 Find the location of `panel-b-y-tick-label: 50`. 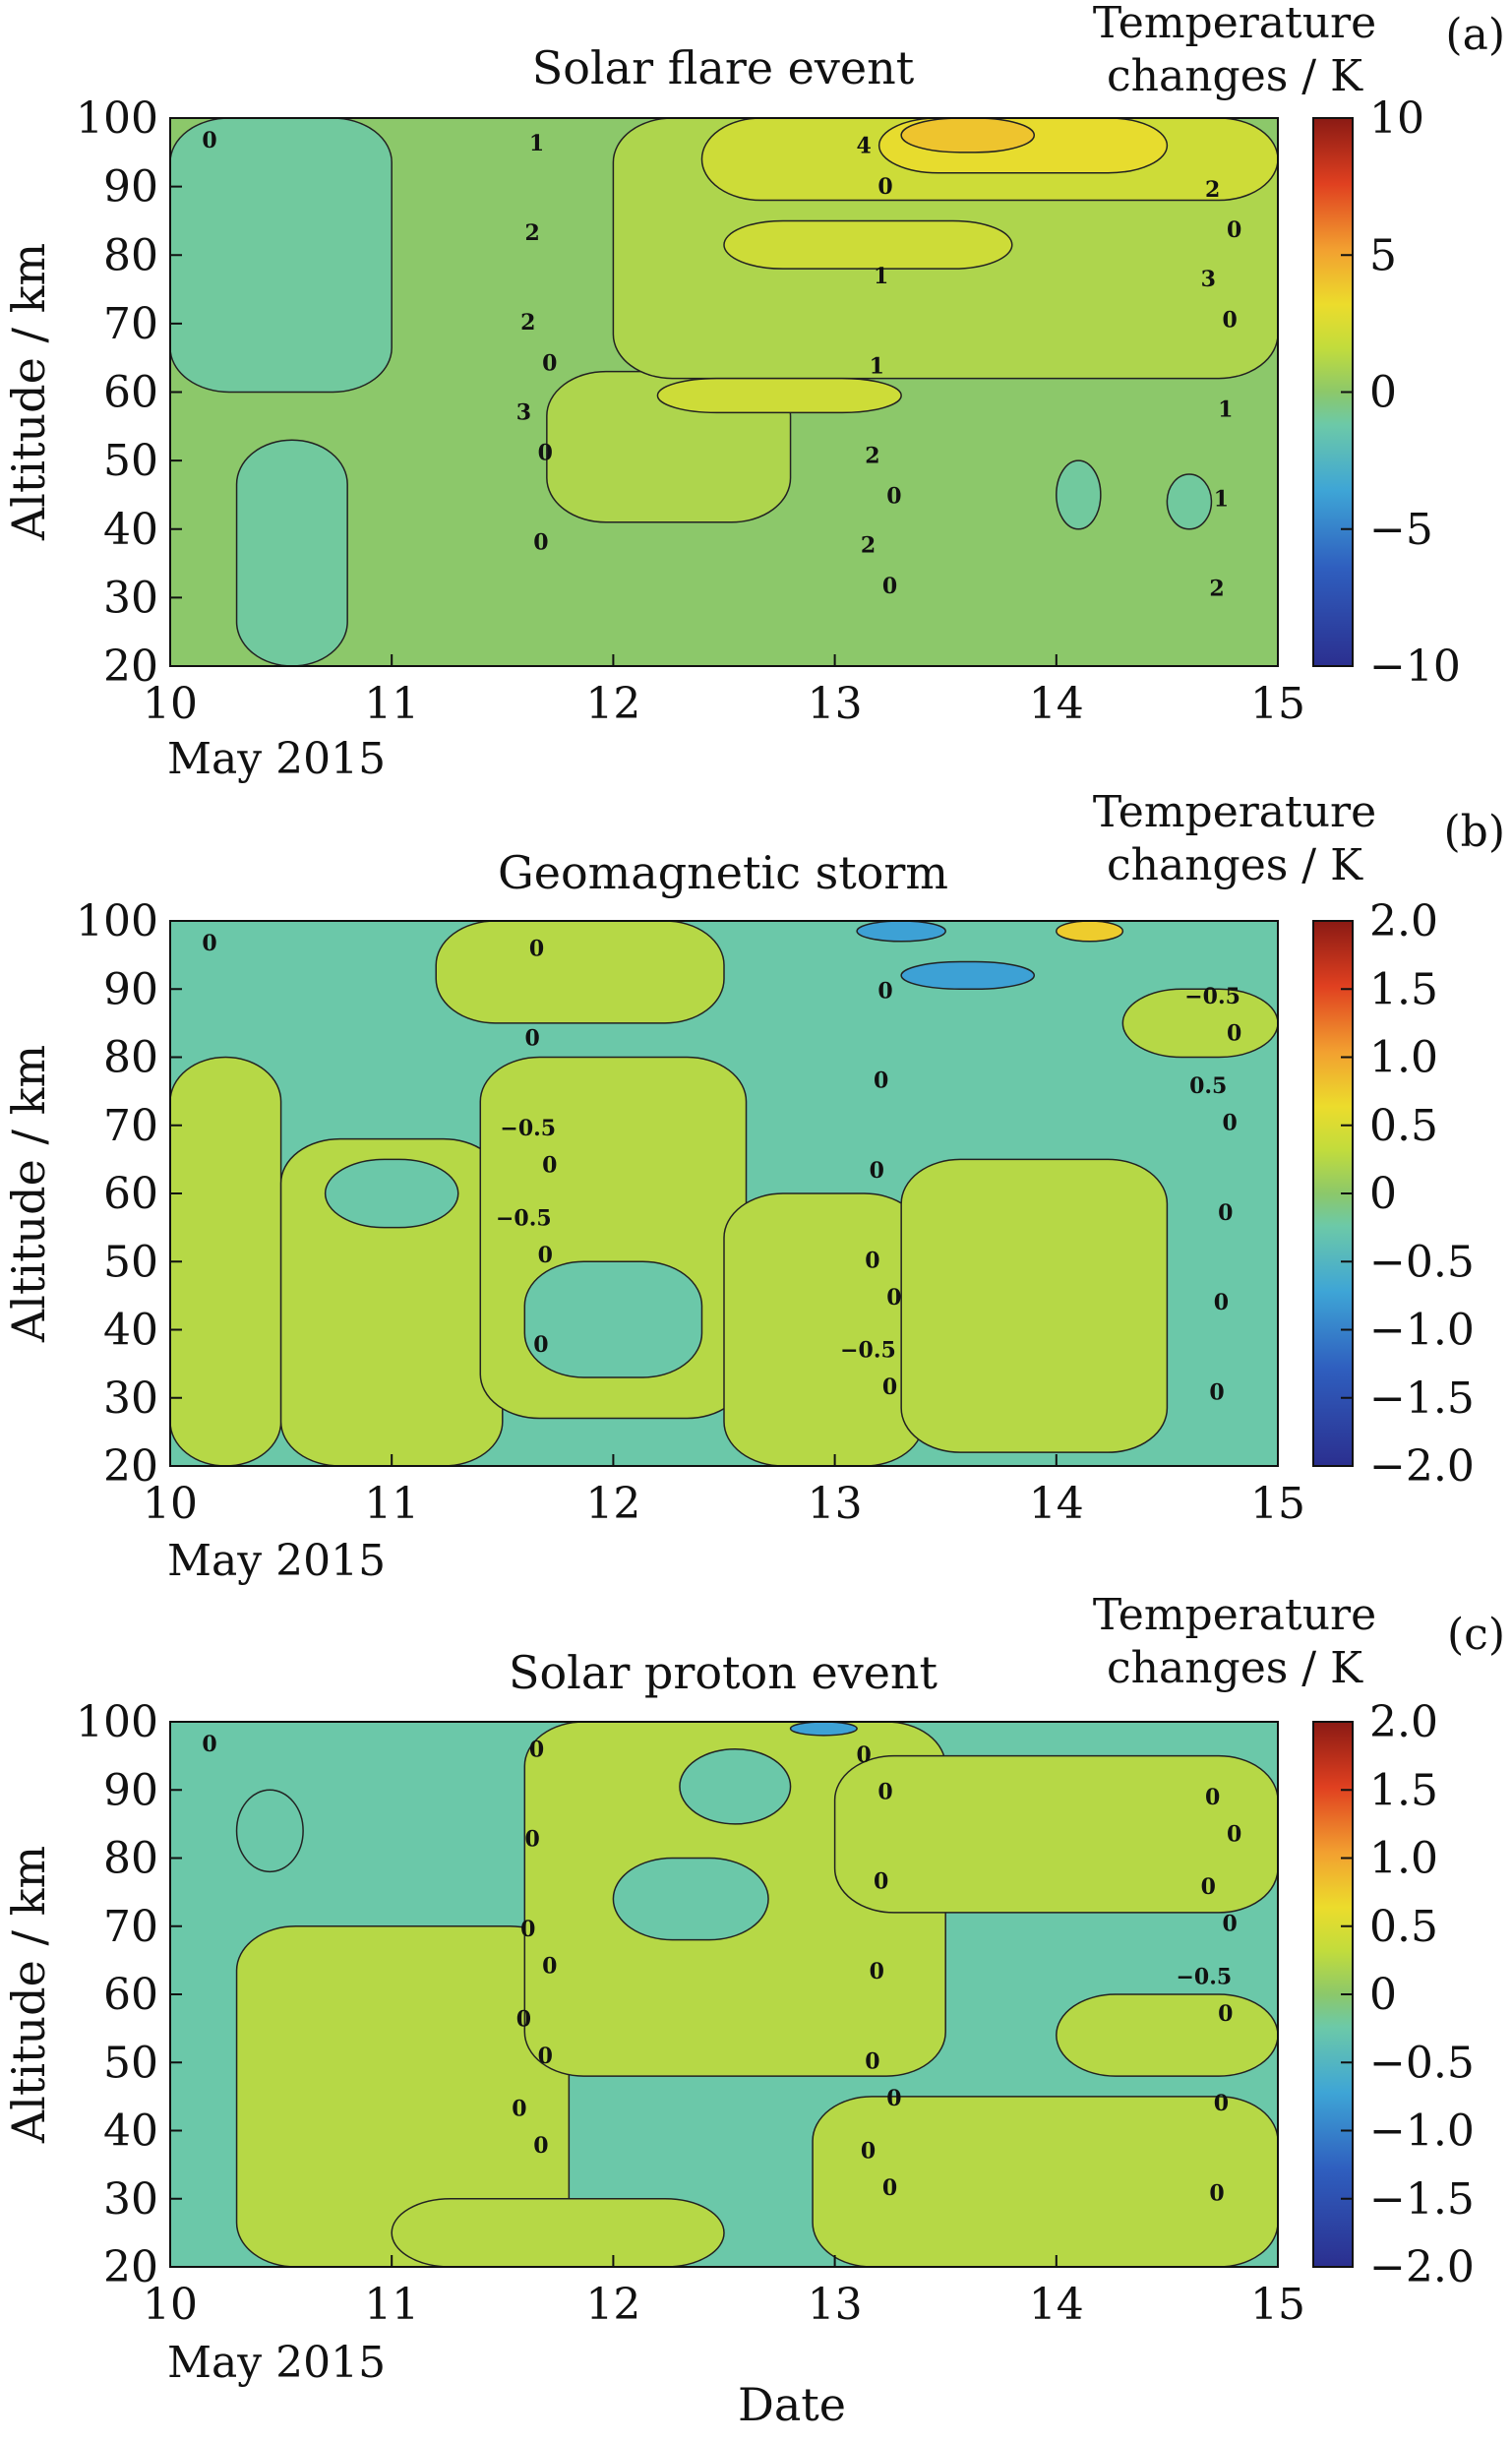

panel-b-y-tick-label: 50 is located at coordinates (130, 1262).